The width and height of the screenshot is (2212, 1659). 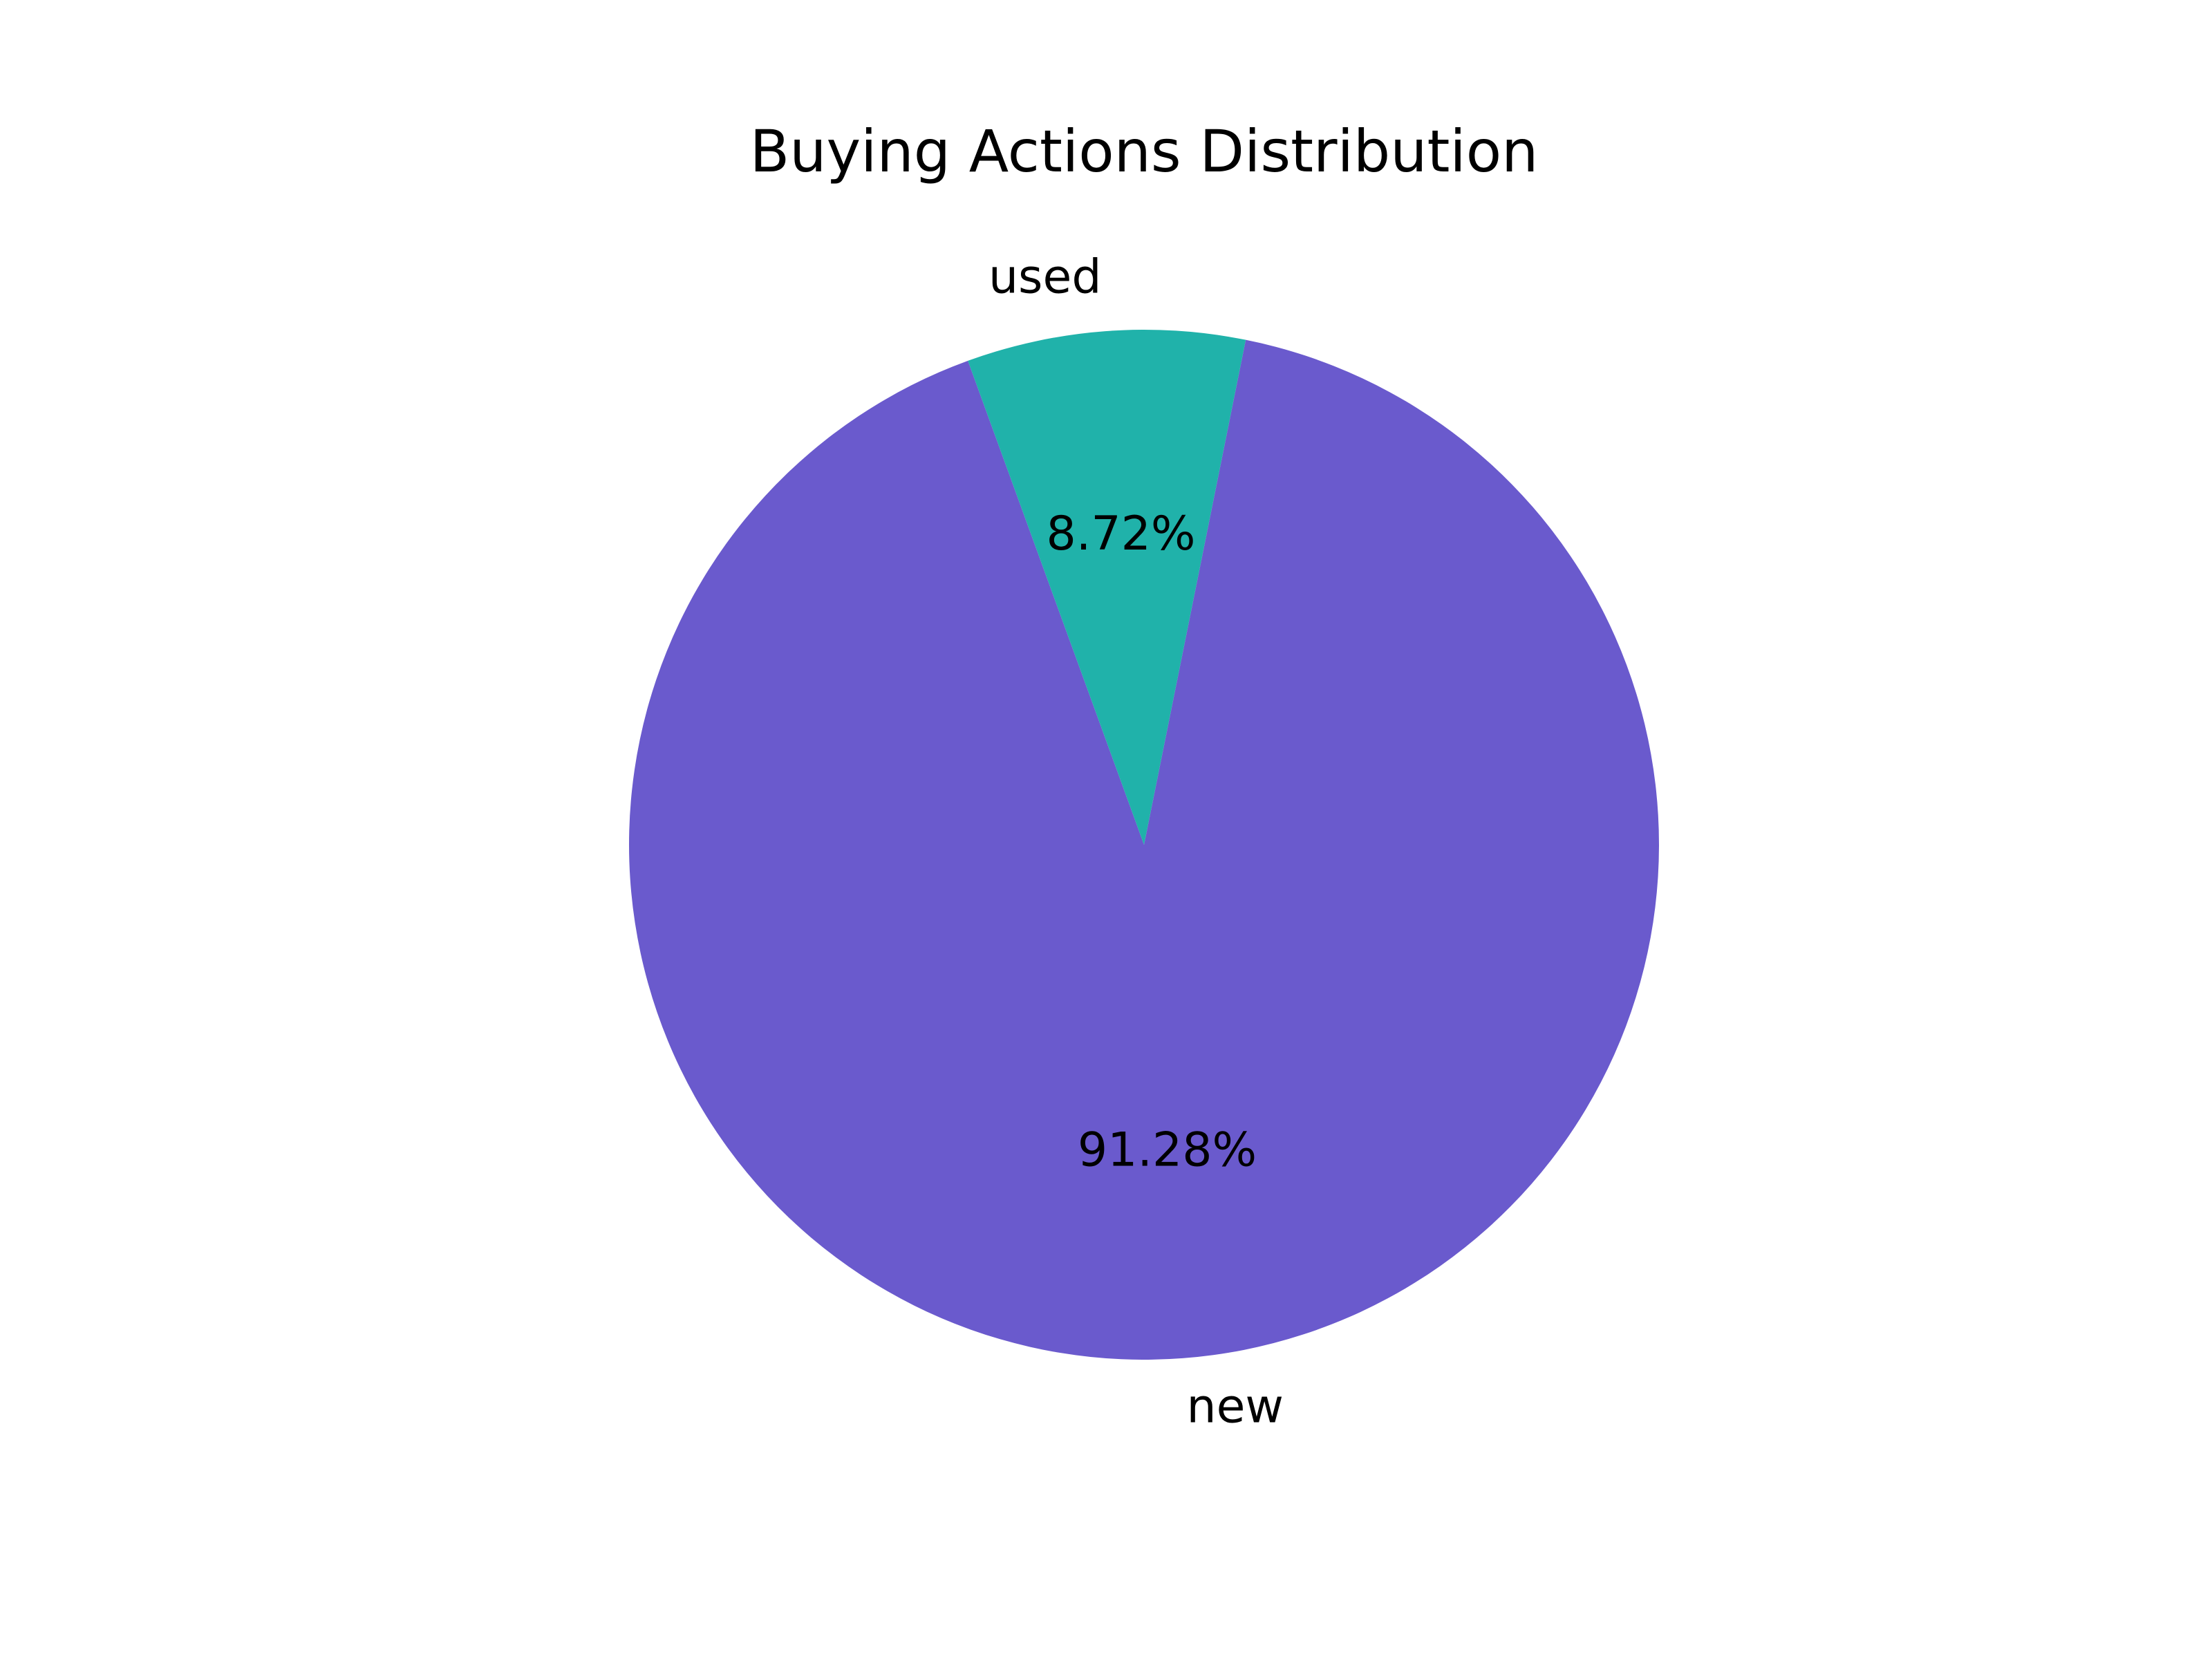 I want to click on slice-label-used: used, so click(x=1045, y=277).